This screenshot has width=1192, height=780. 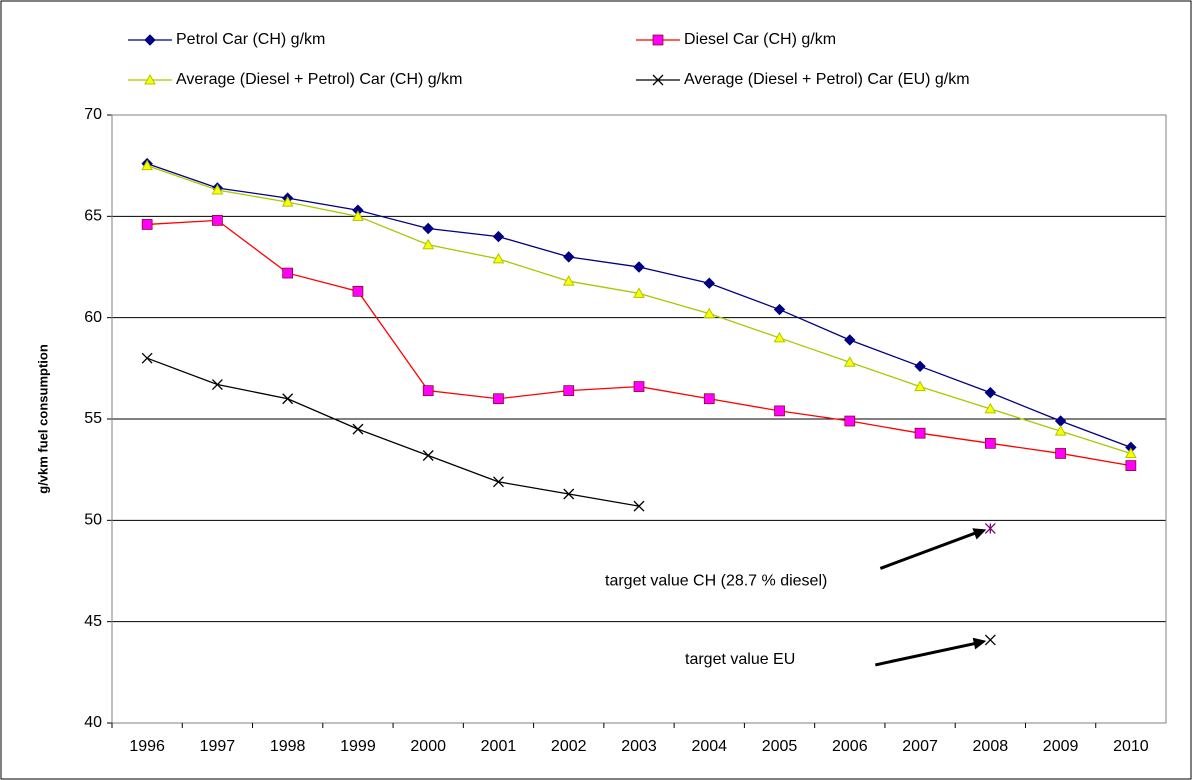 What do you see at coordinates (147, 746) in the screenshot?
I see `x-tick-label: 1996` at bounding box center [147, 746].